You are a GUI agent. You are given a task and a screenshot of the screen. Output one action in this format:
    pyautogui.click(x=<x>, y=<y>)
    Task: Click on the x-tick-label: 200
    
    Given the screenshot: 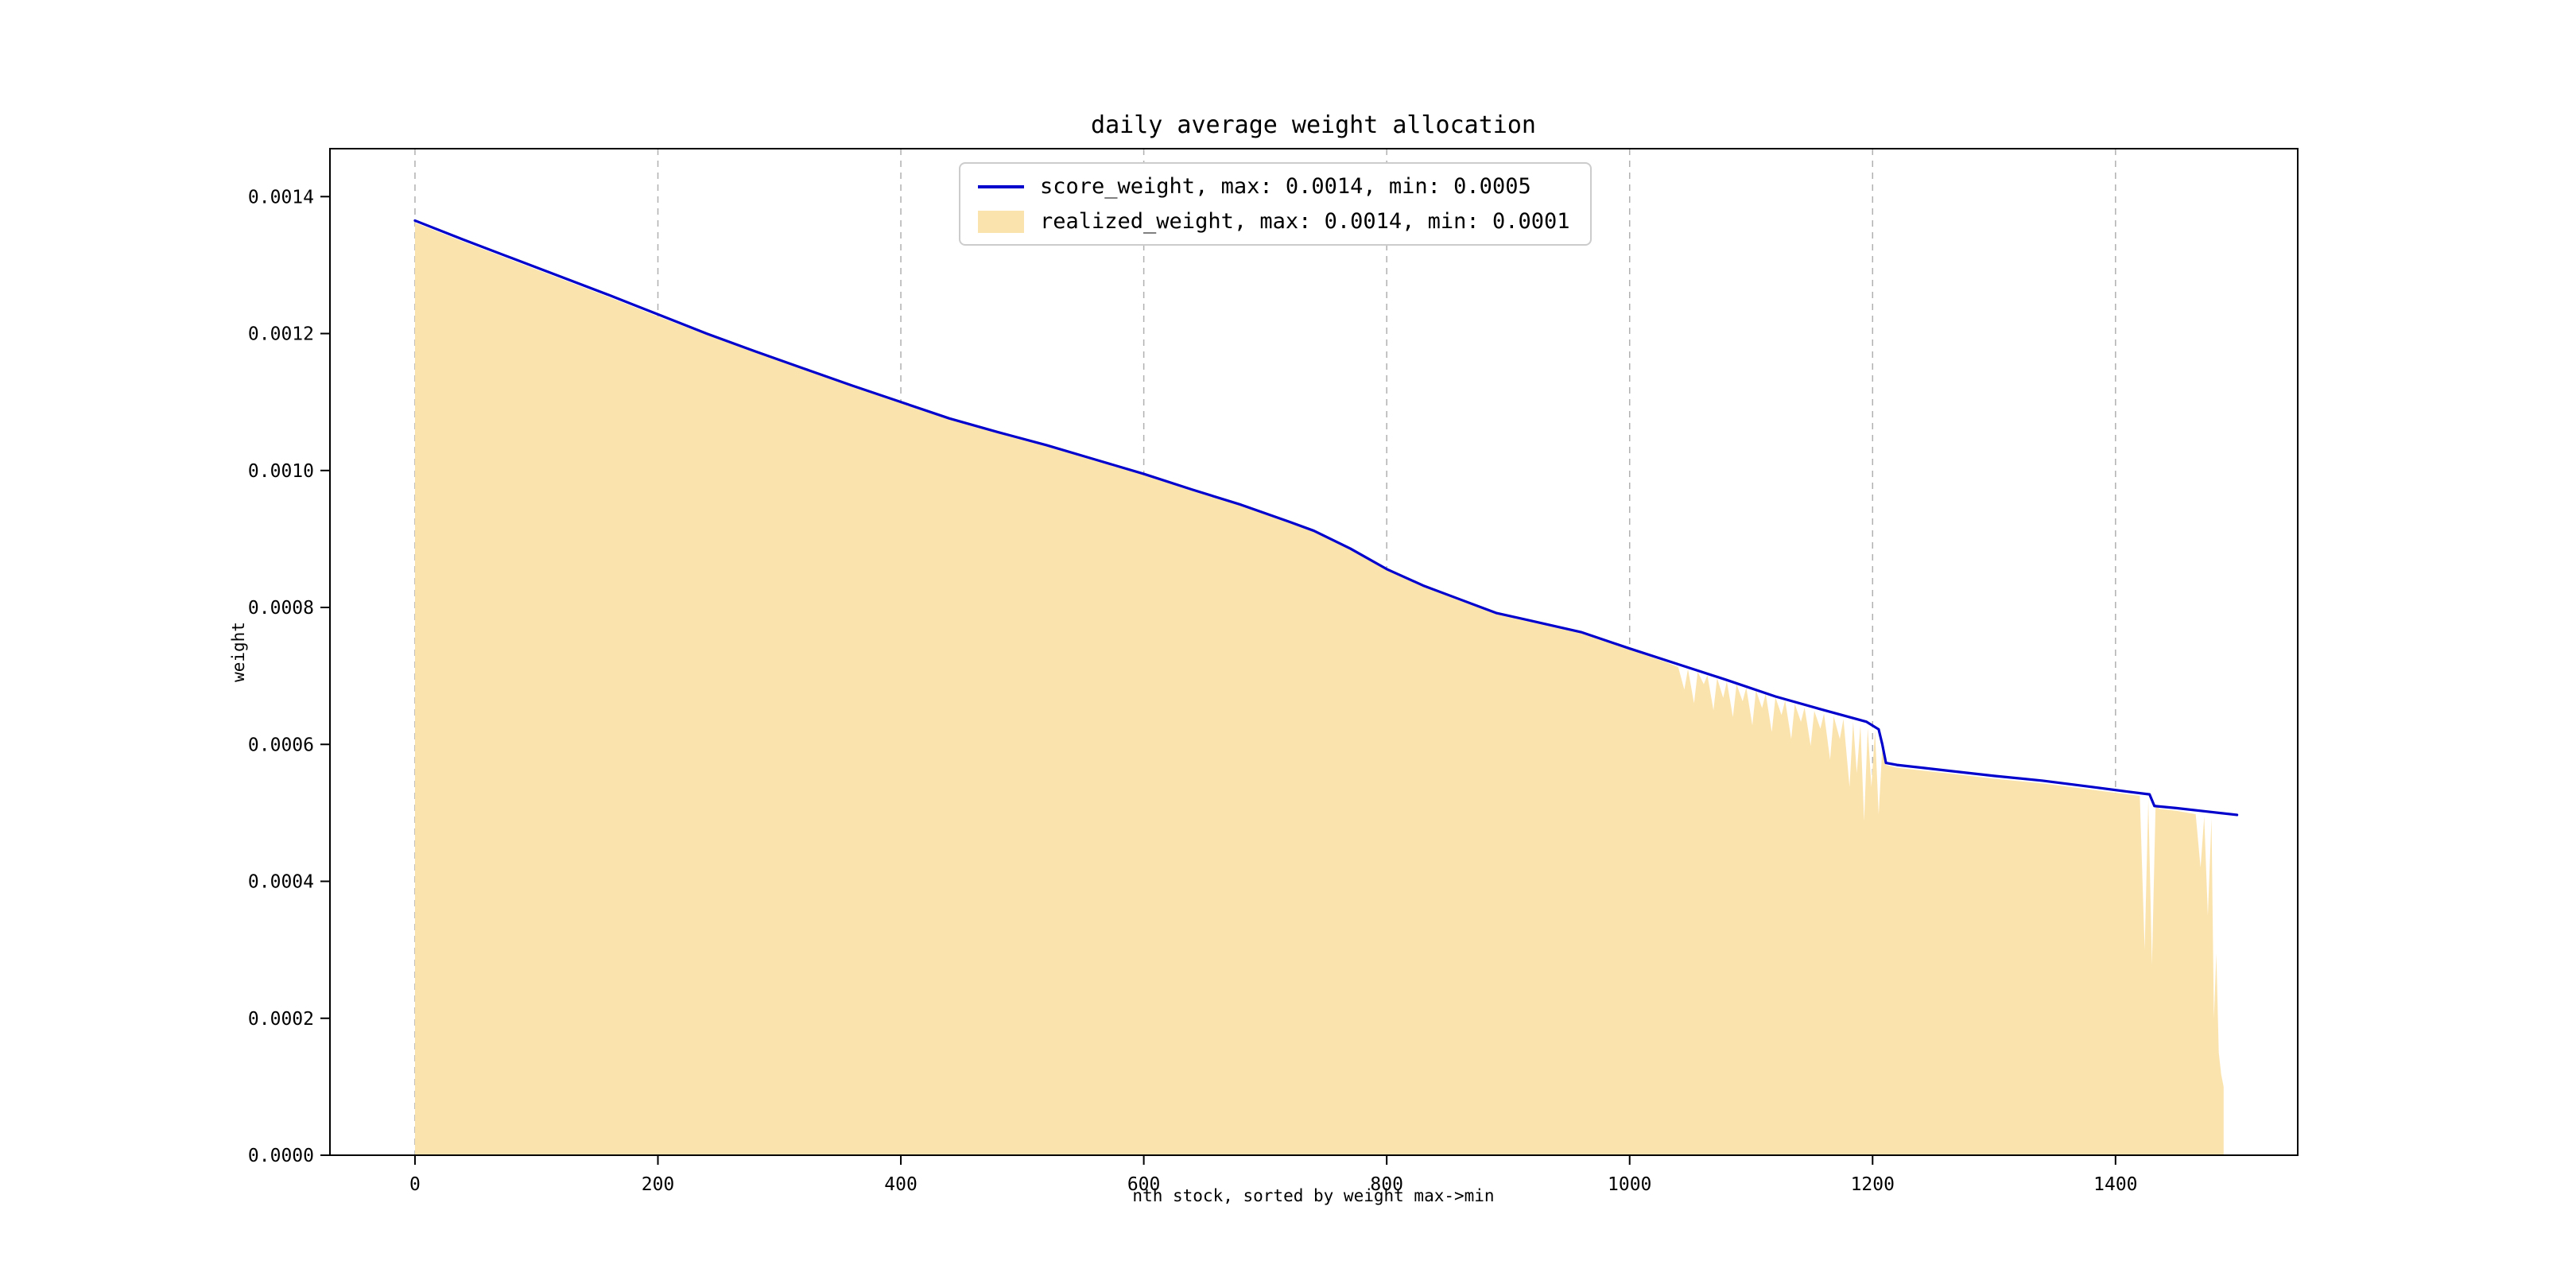 What is the action you would take?
    pyautogui.click(x=659, y=1184)
    